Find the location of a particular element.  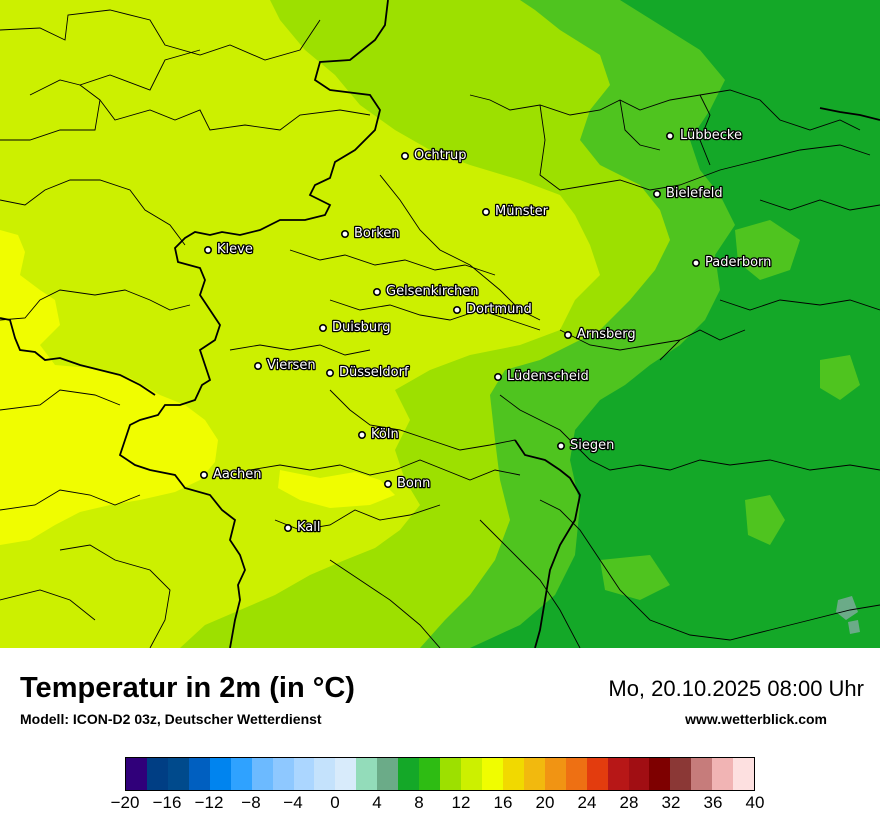

city-kleve: Kleve is located at coordinates (229, 249).